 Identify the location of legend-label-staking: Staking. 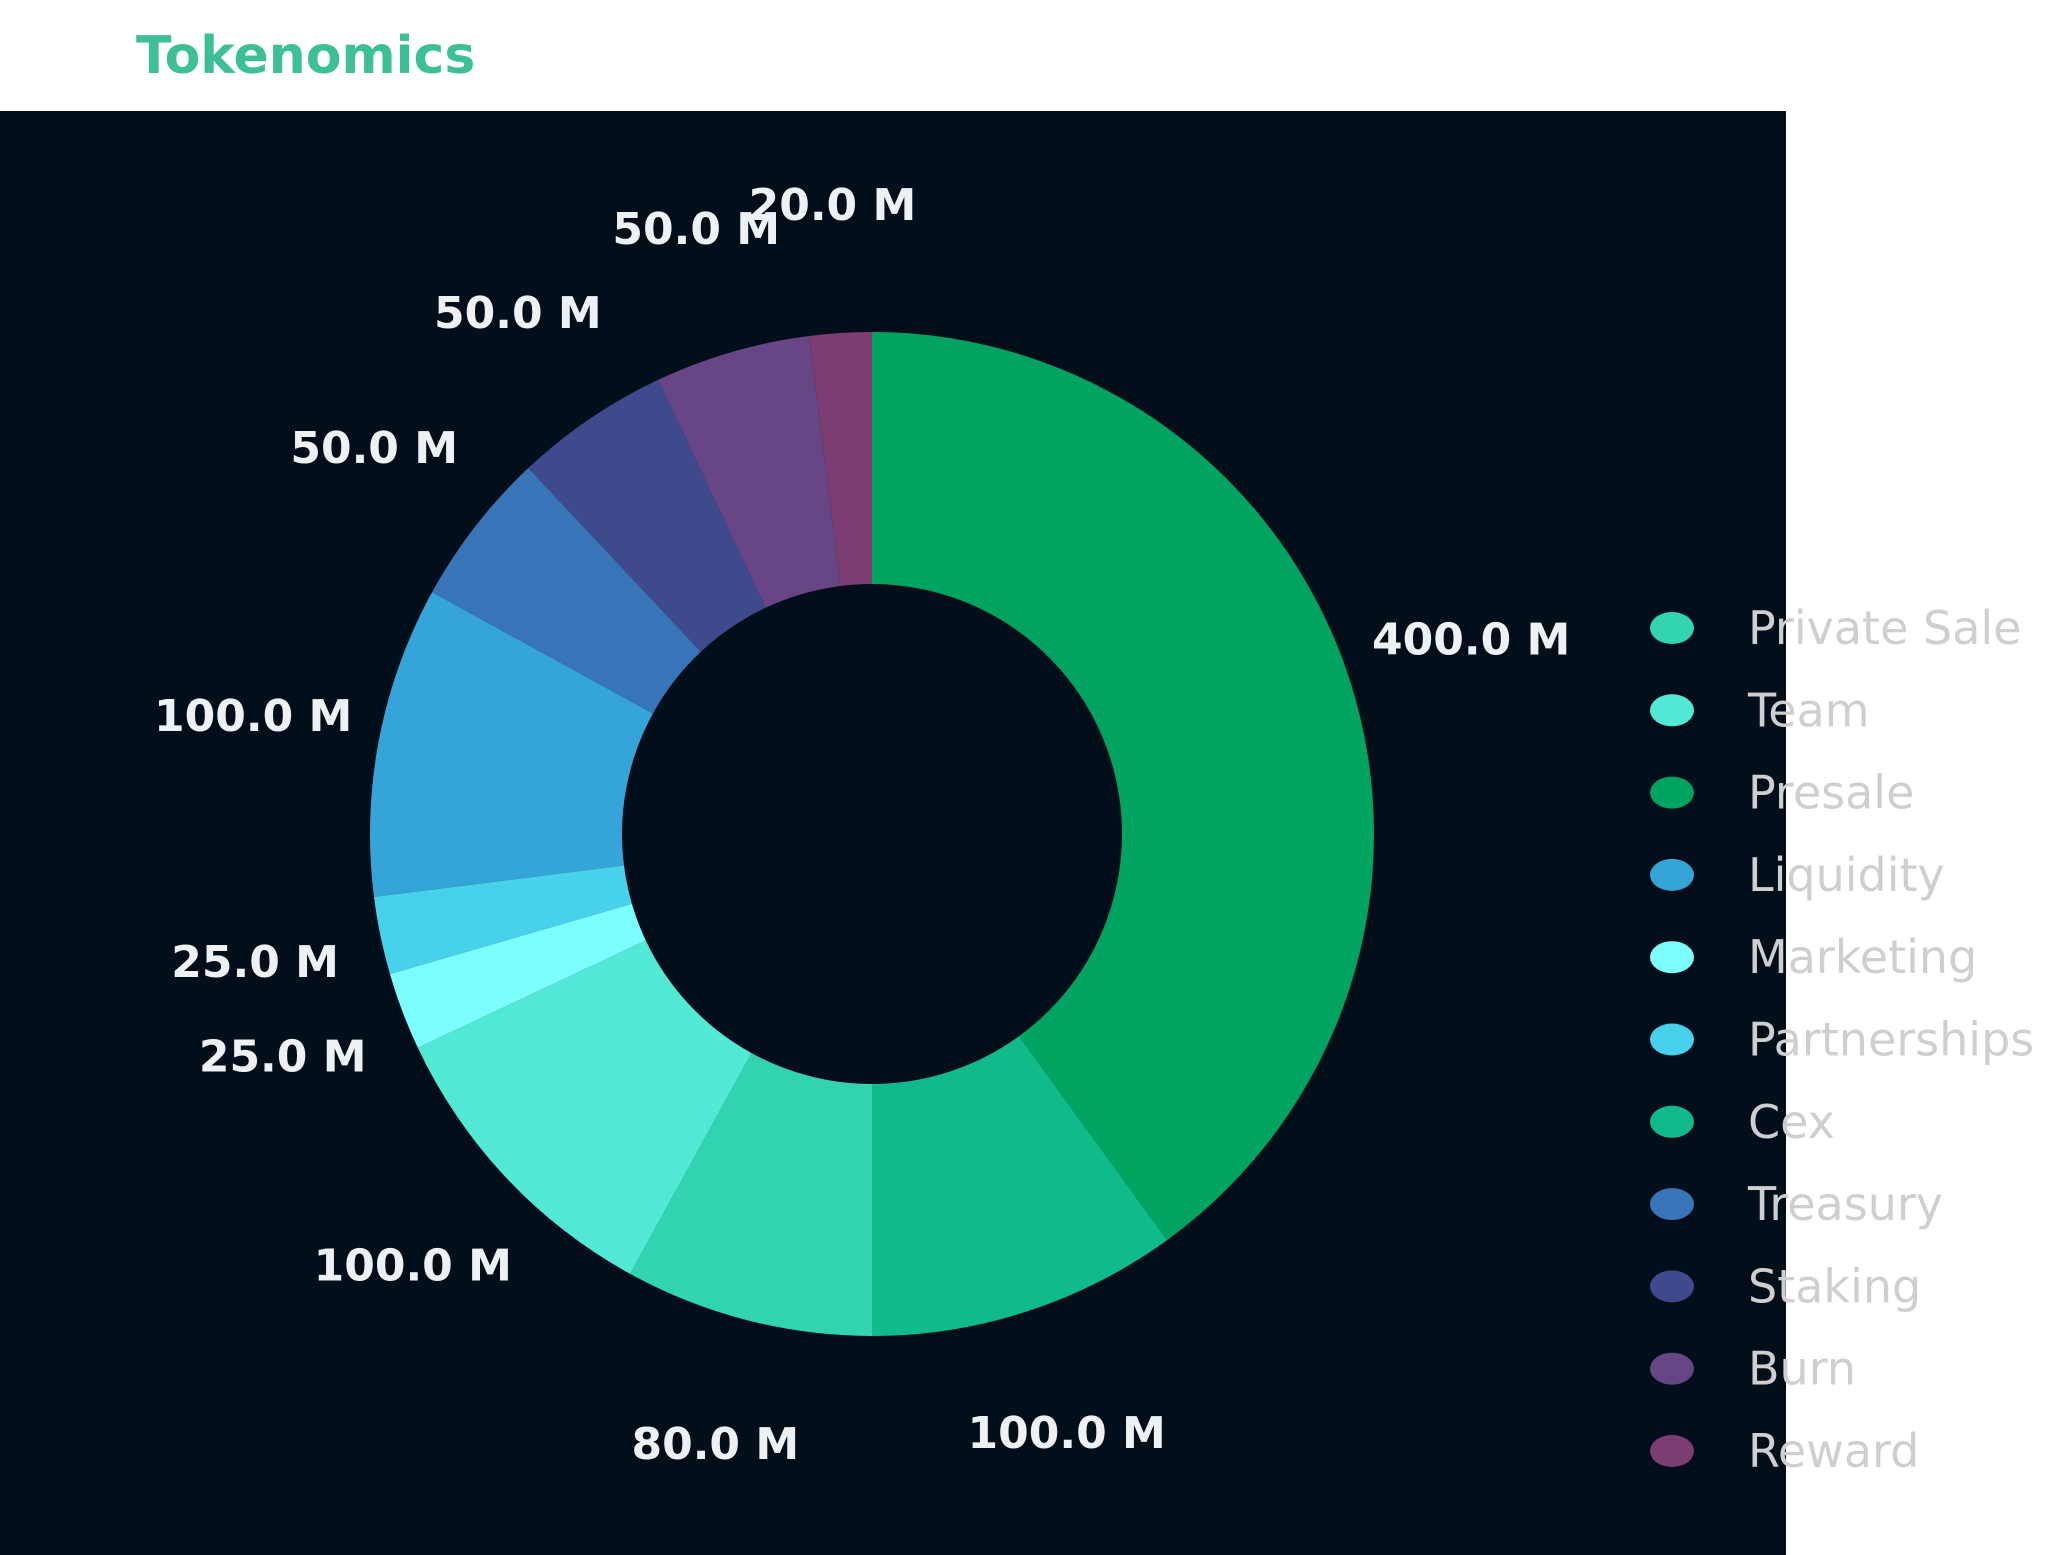
(1834, 1286).